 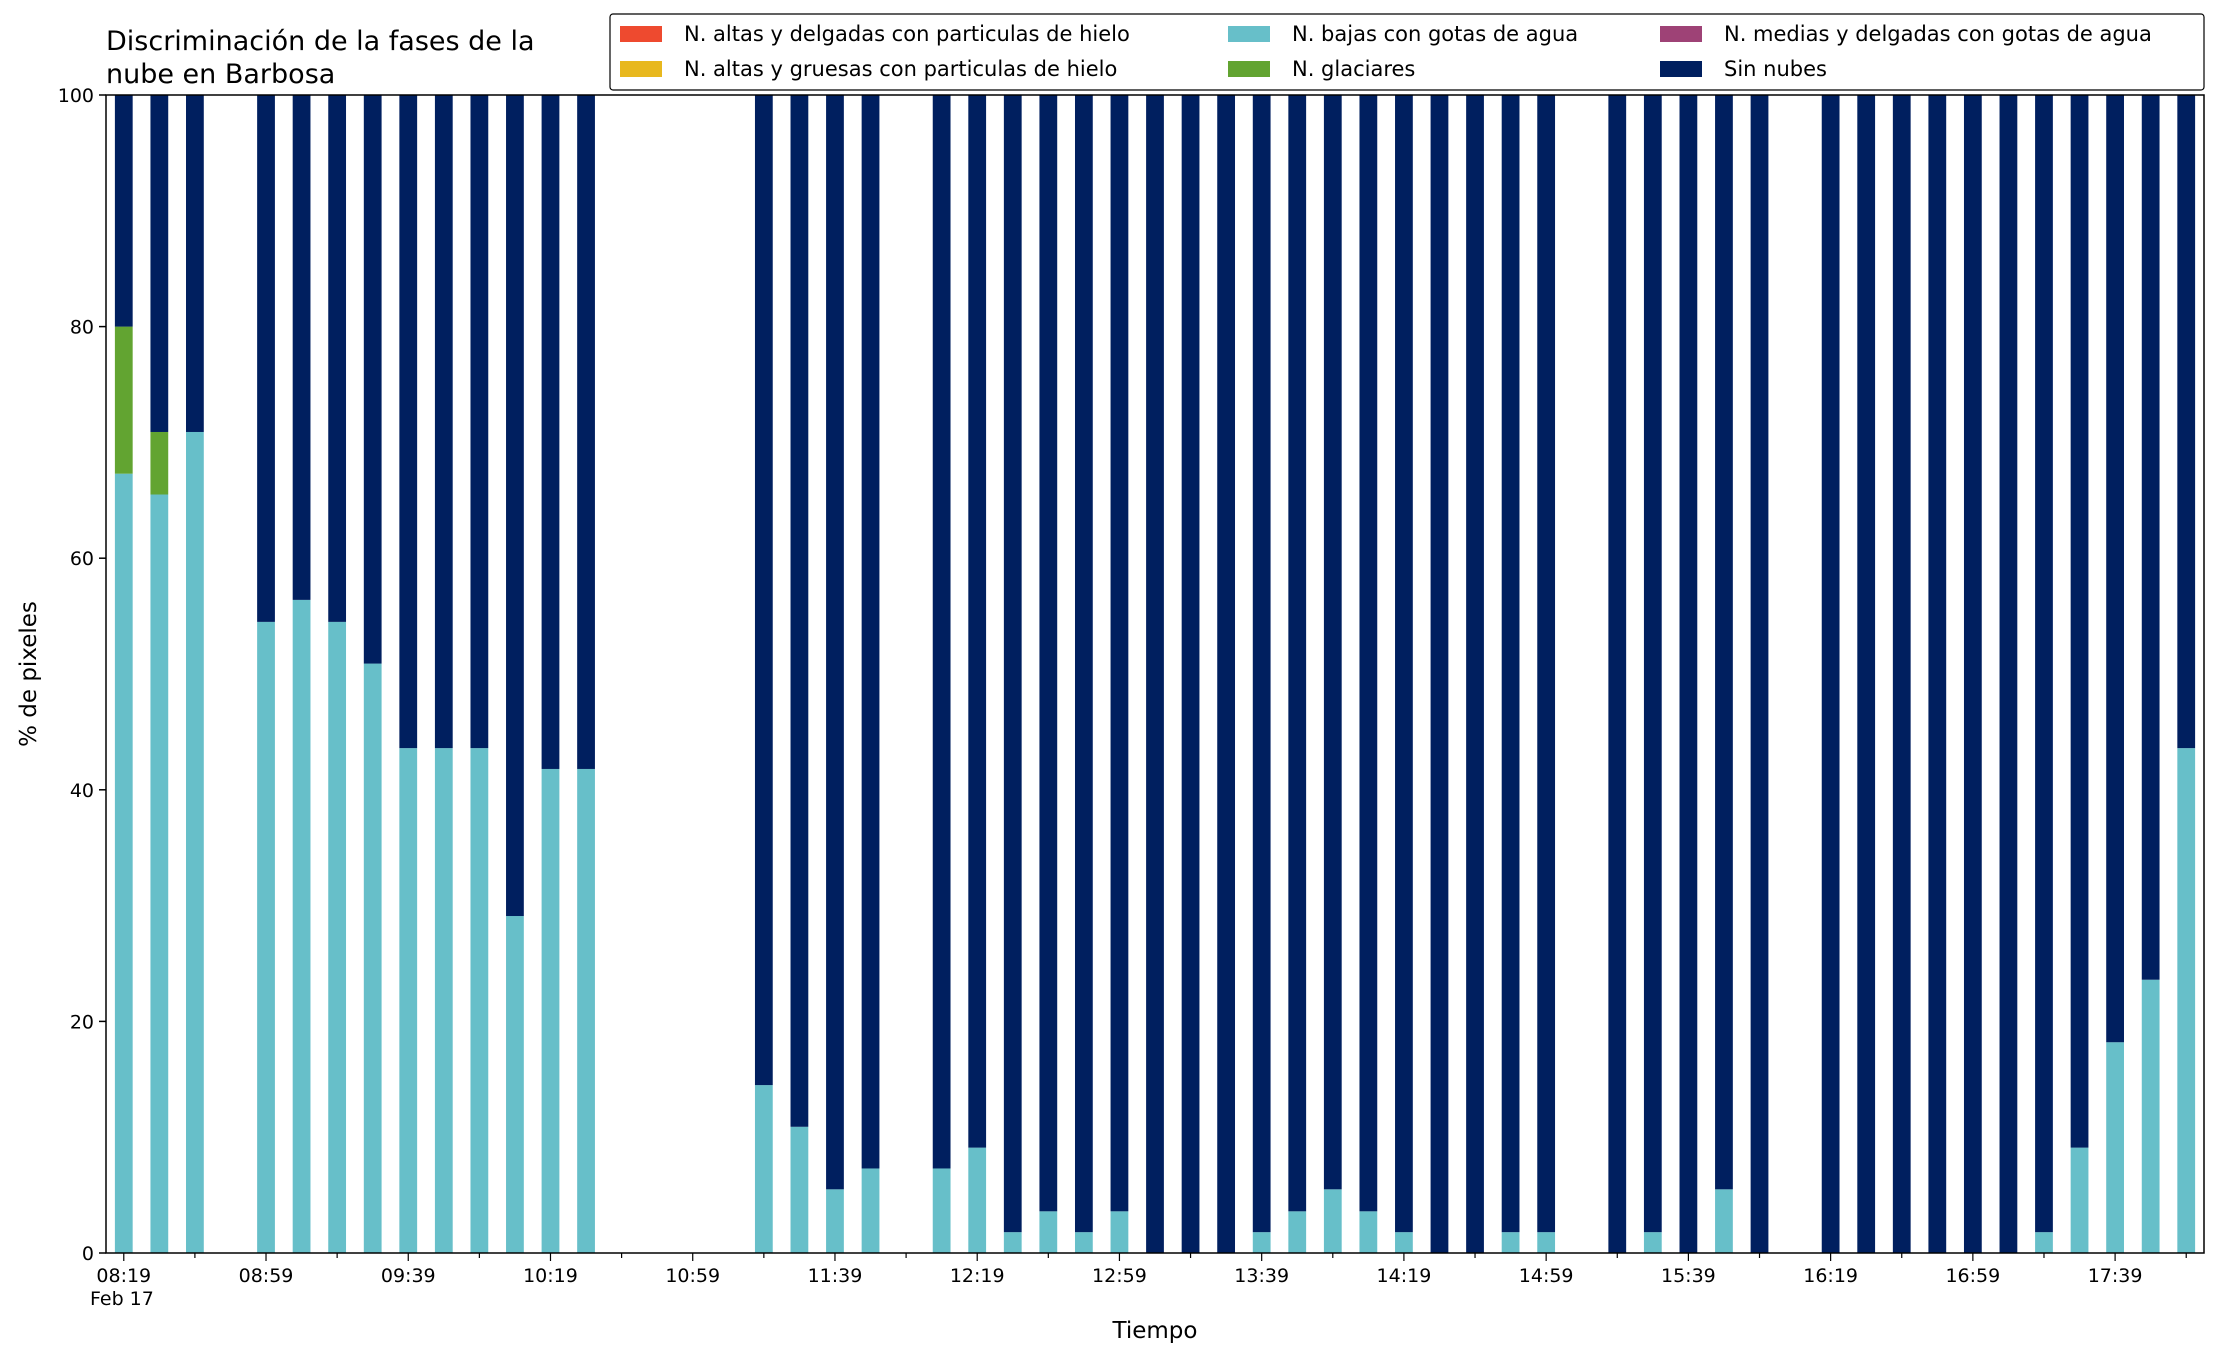 I want to click on x-tick-label-1539: 15:39, so click(x=1688, y=1276).